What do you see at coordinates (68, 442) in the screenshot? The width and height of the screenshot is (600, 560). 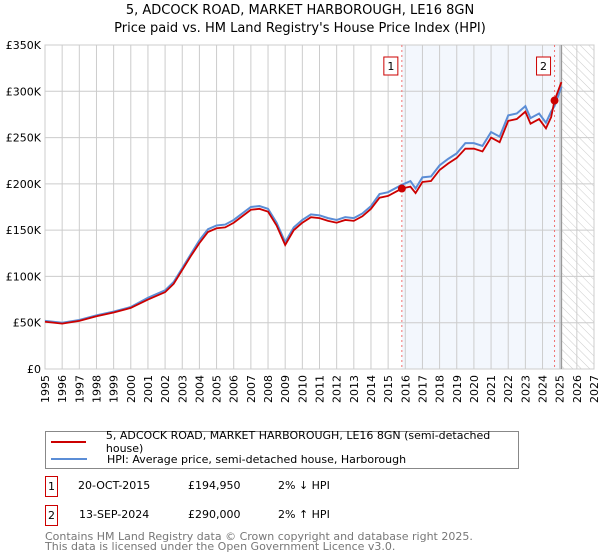 I see `legend-swatch-price` at bounding box center [68, 442].